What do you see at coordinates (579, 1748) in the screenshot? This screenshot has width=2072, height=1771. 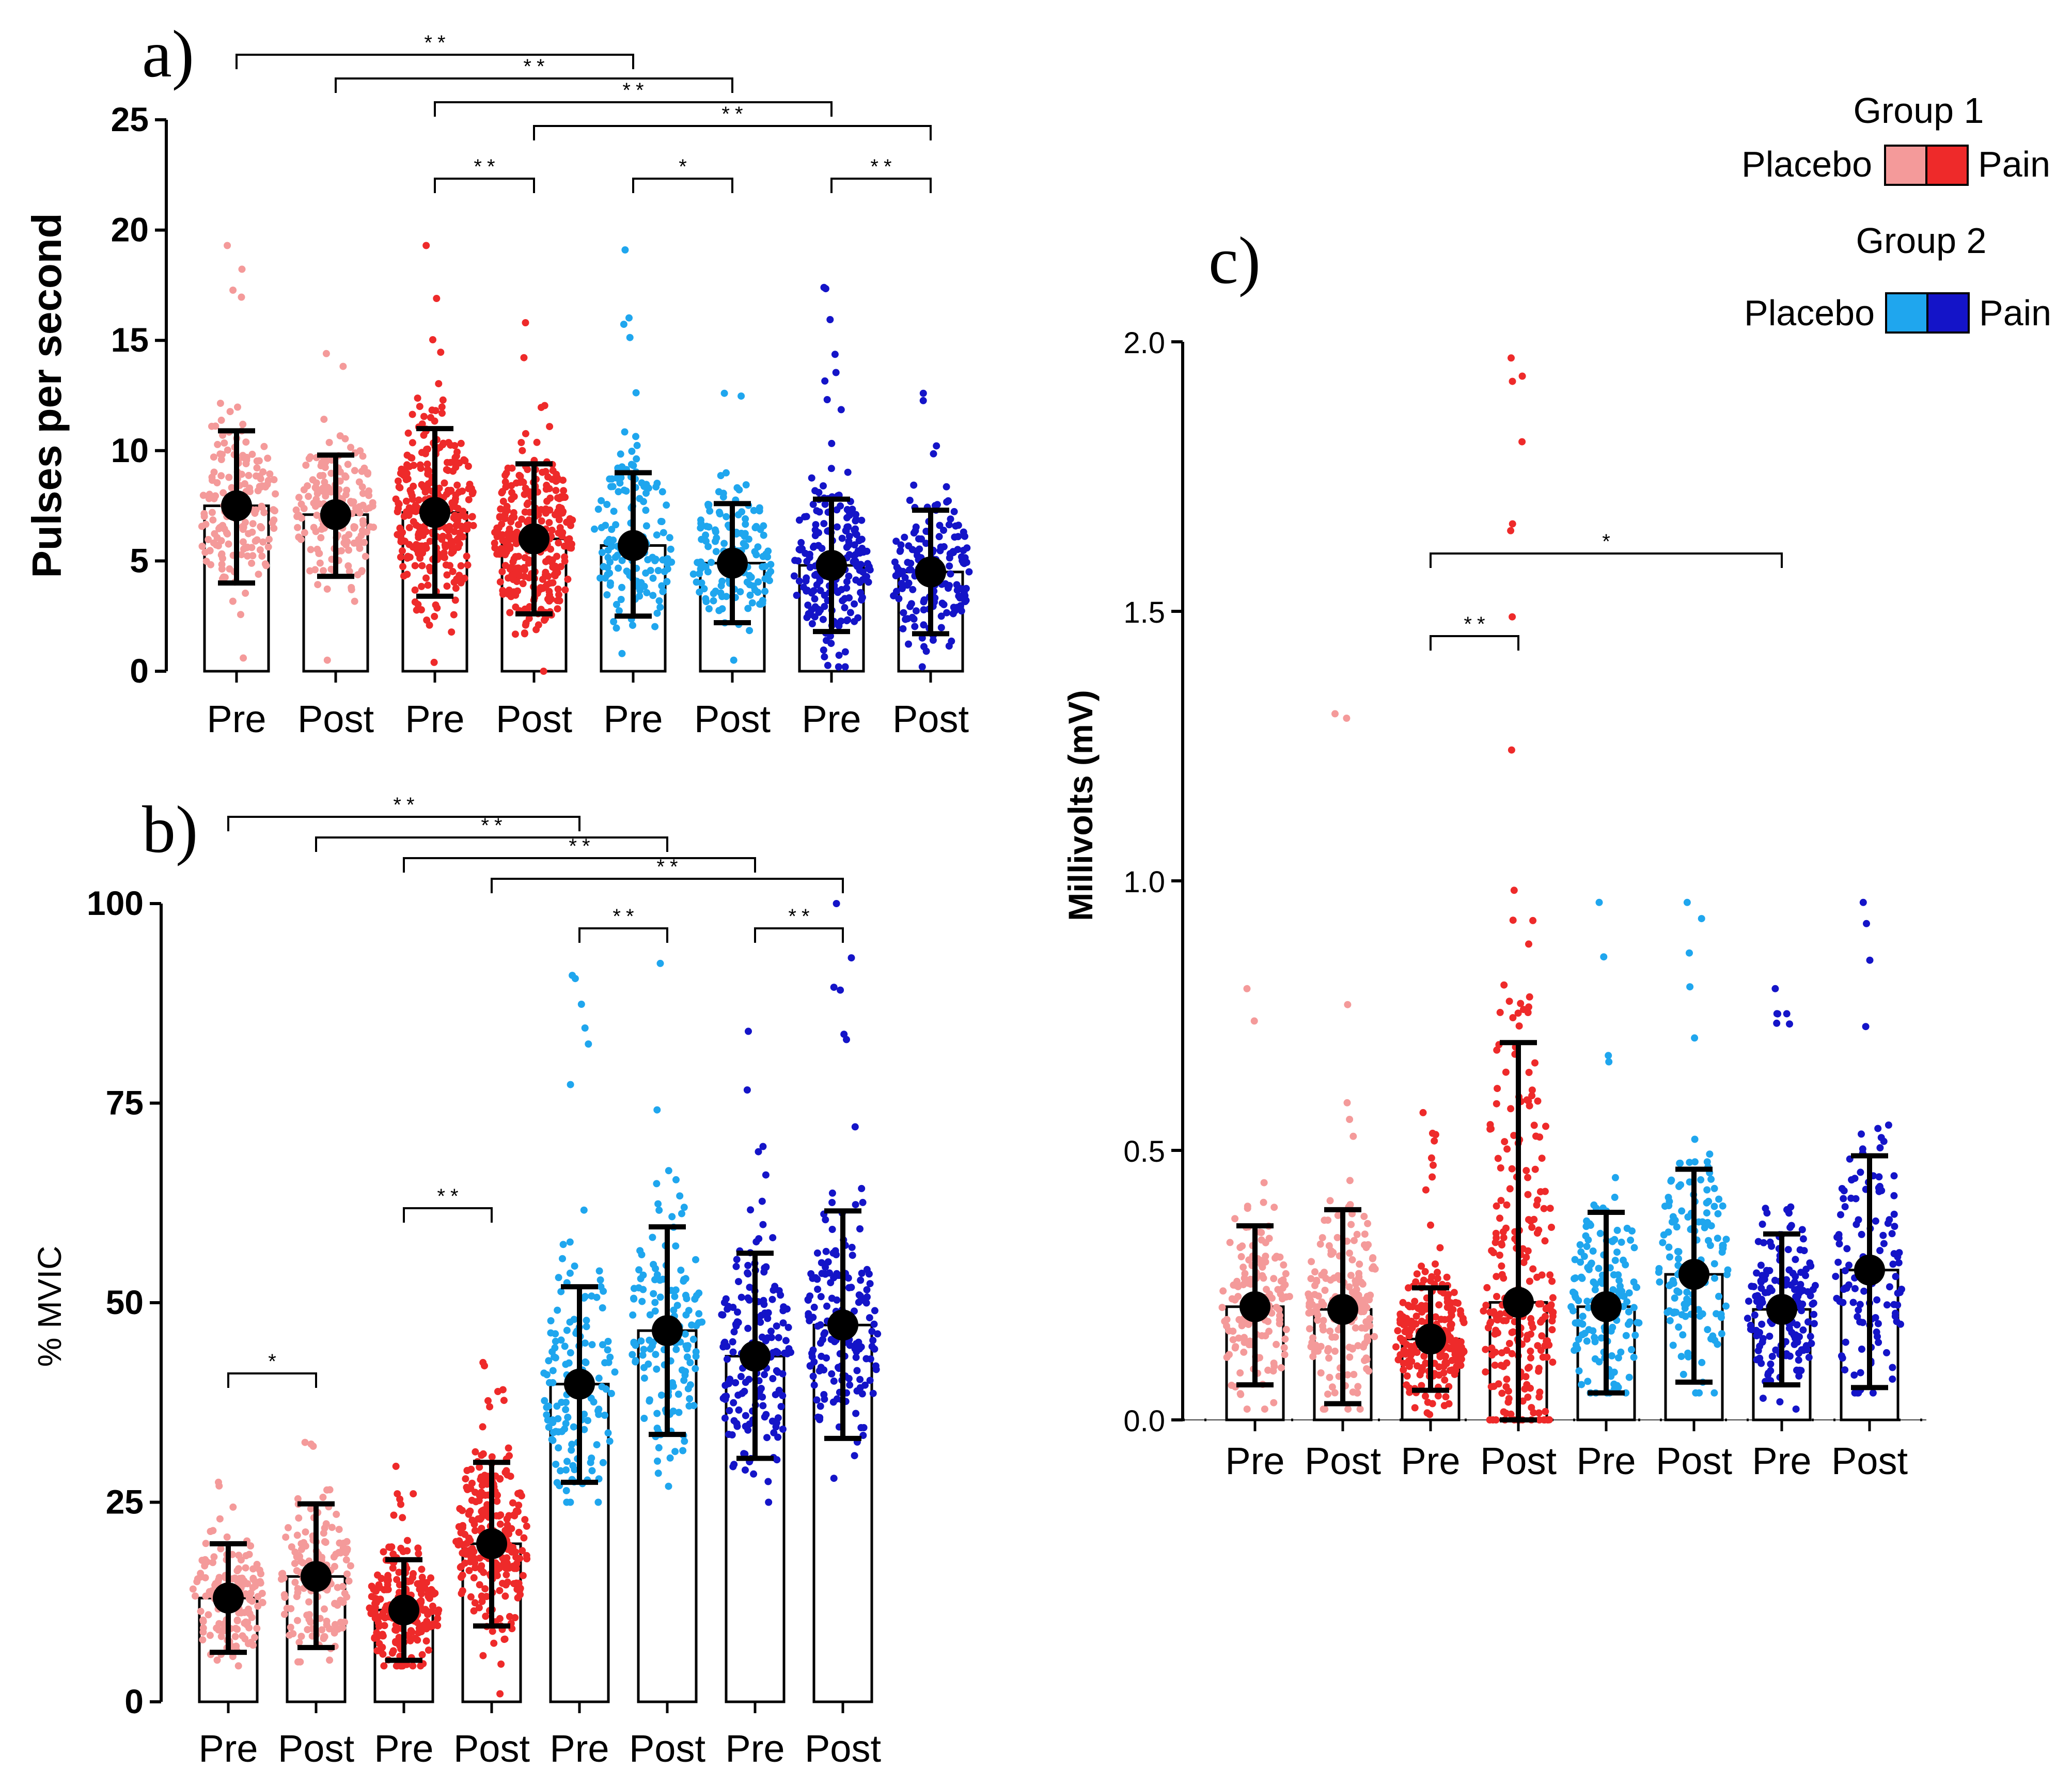 I see `x-tick-label: Pre` at bounding box center [579, 1748].